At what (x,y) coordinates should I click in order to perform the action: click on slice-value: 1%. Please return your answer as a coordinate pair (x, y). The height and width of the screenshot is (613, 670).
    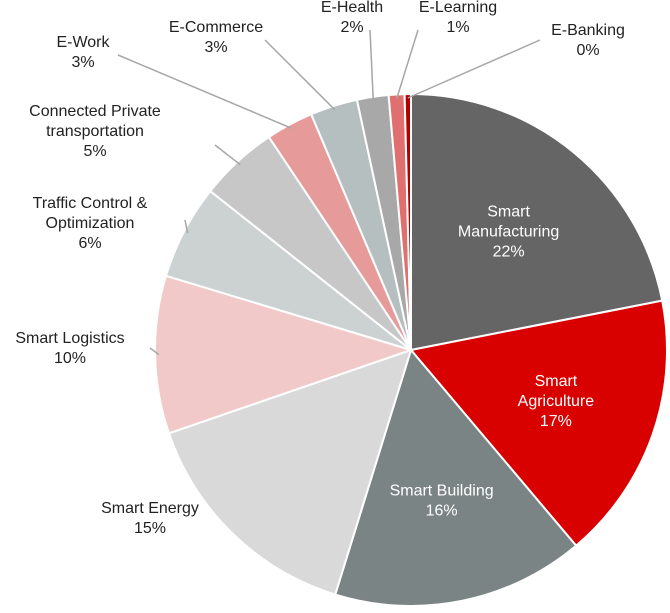
    Looking at the image, I should click on (457, 27).